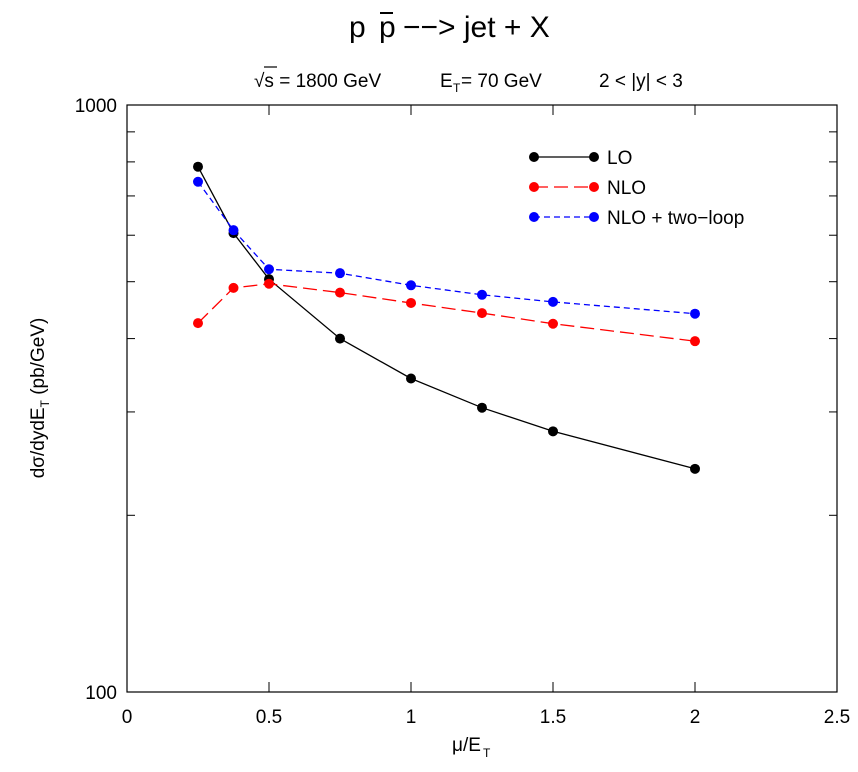 This screenshot has width=858, height=772. I want to click on title-rest: −−> jet + X, so click(476, 27).